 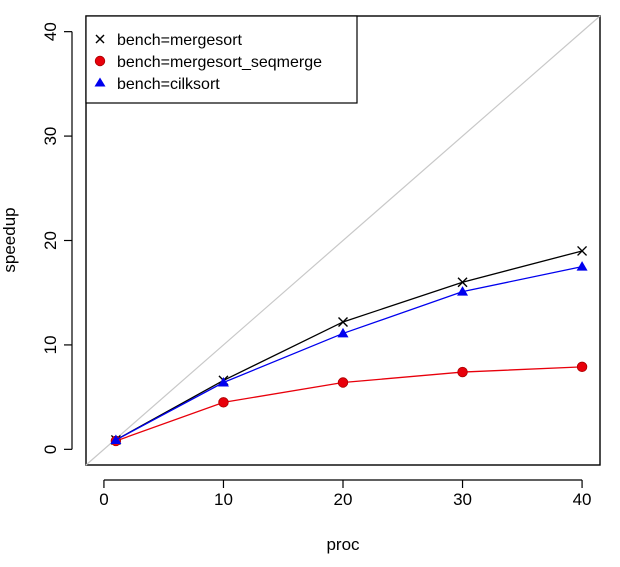 What do you see at coordinates (343, 499) in the screenshot?
I see `x-tick-label: 20` at bounding box center [343, 499].